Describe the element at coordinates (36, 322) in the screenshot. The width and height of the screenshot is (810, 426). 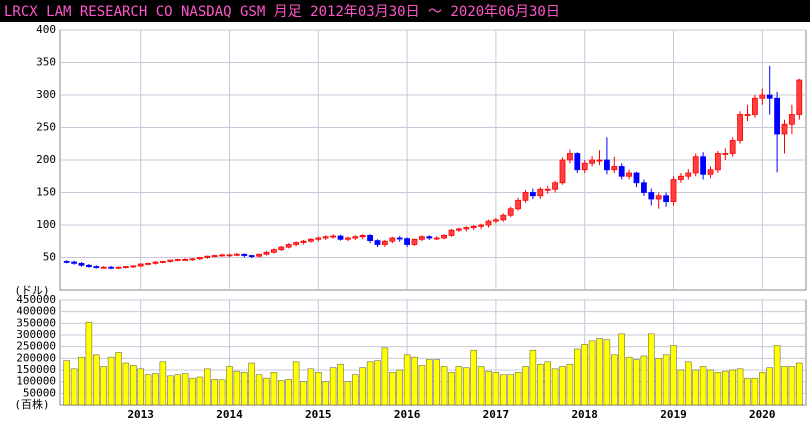
I see `volume-tick-label: 350000` at that location.